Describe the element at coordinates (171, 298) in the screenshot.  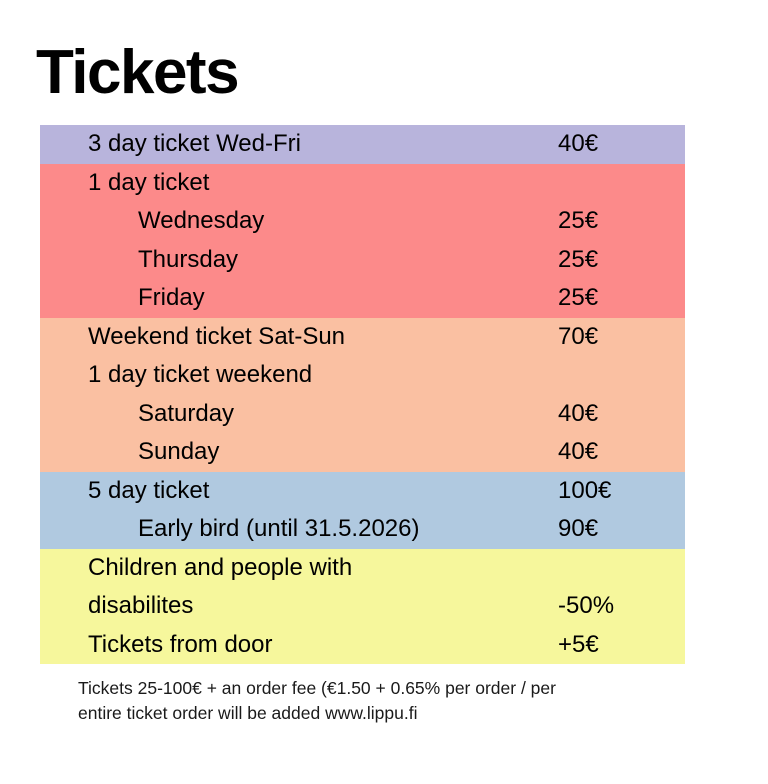
I see `ticket-label: Friday` at that location.